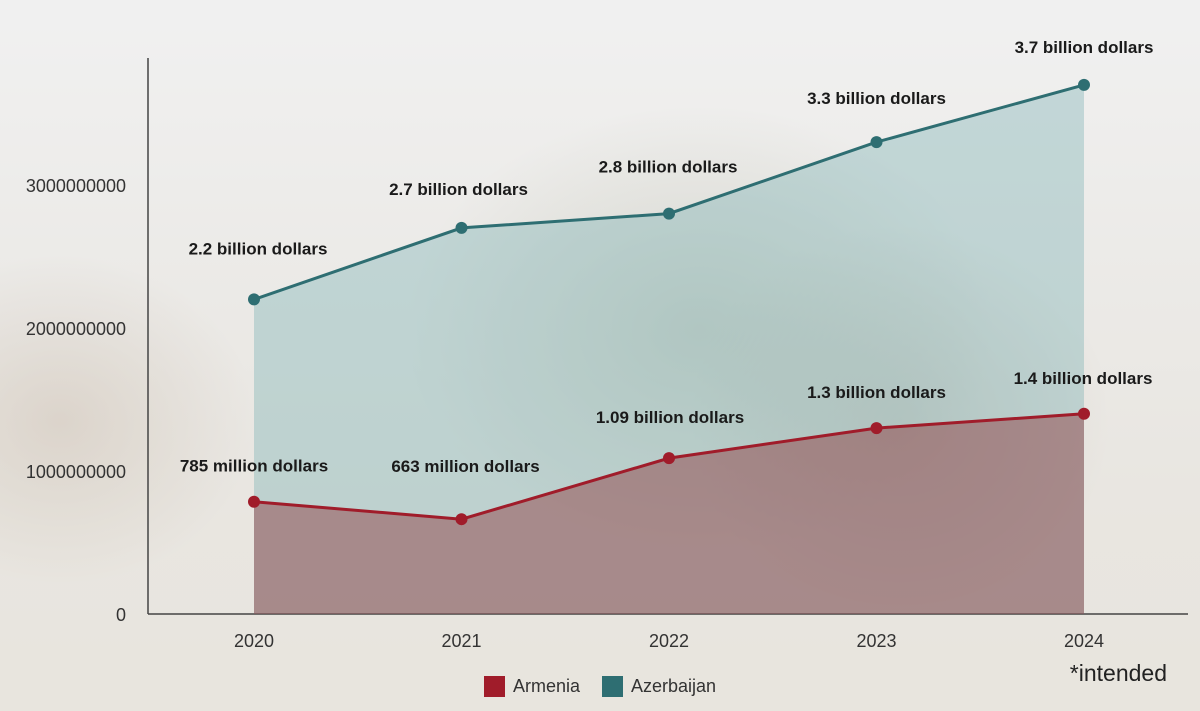 The width and height of the screenshot is (1200, 711). Describe the element at coordinates (465, 466) in the screenshot. I see `data-label-armenia: 663 million dollars` at that location.